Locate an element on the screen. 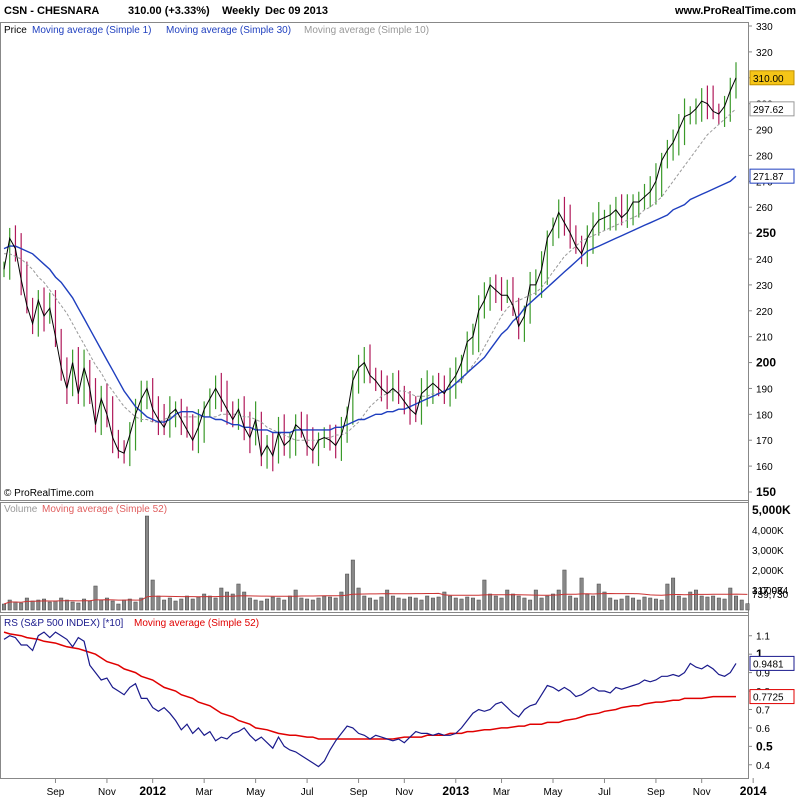 Image resolution: width=800 pixels, height=800 pixels. chart-date: Dec 09 2013 is located at coordinates (296, 11).